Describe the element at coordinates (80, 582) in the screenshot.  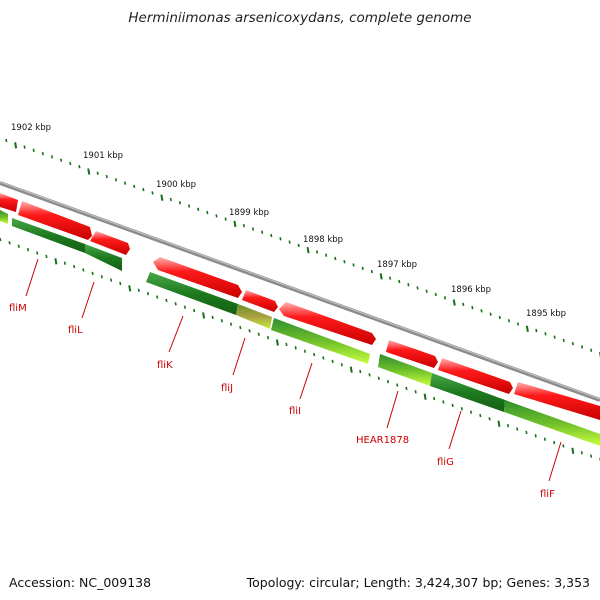
I see `accession-text: Accession: NC_009138` at that location.